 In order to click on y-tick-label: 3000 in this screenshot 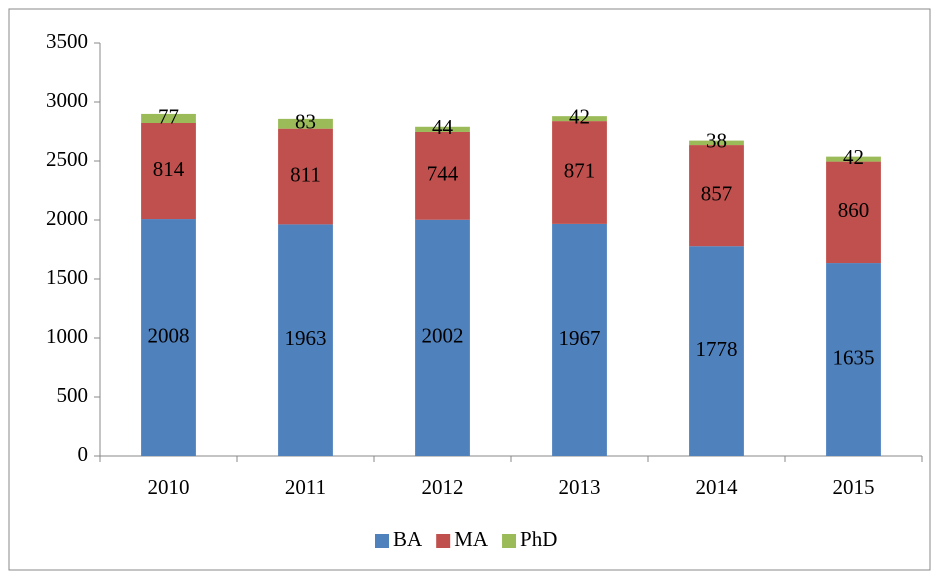, I will do `click(67, 100)`.